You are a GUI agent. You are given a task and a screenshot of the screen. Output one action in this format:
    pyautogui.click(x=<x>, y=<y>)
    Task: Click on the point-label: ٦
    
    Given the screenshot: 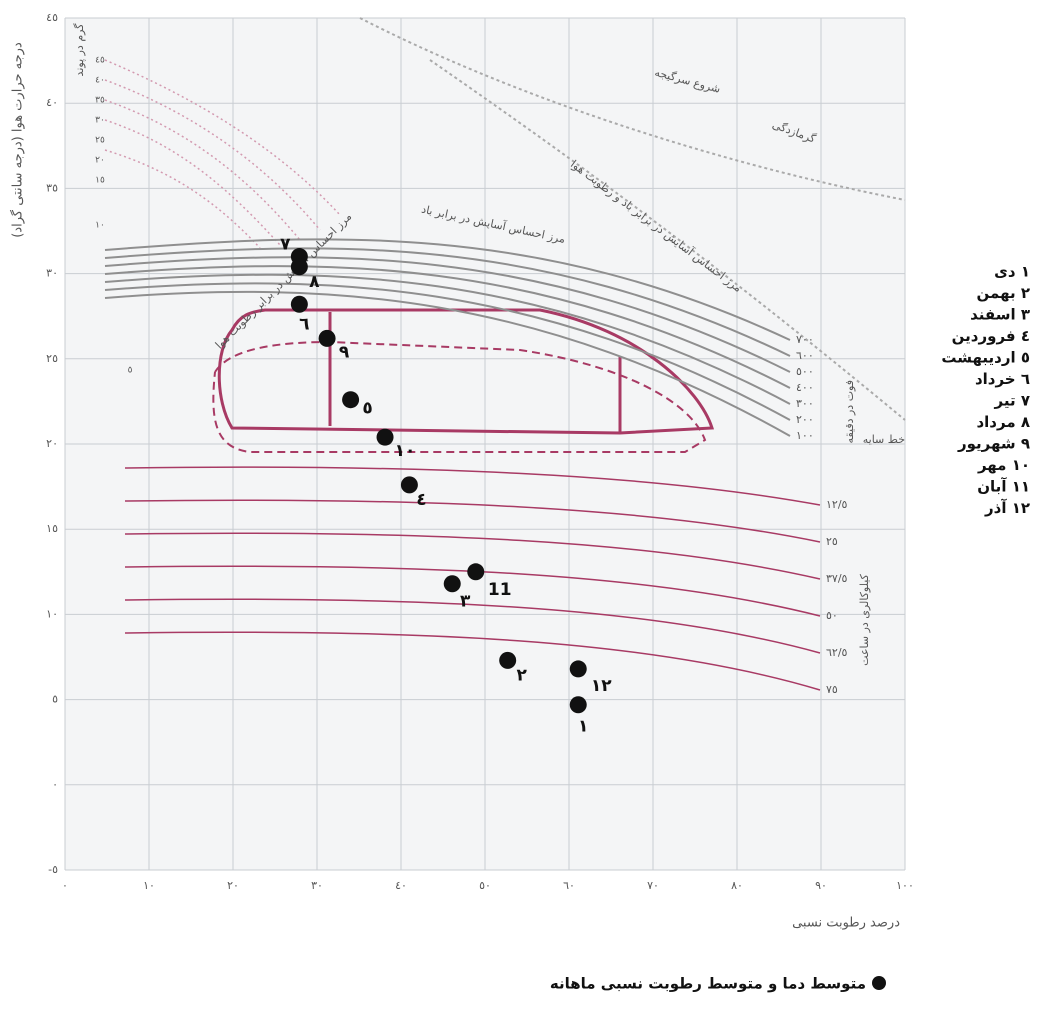 What is the action you would take?
    pyautogui.click(x=304, y=324)
    